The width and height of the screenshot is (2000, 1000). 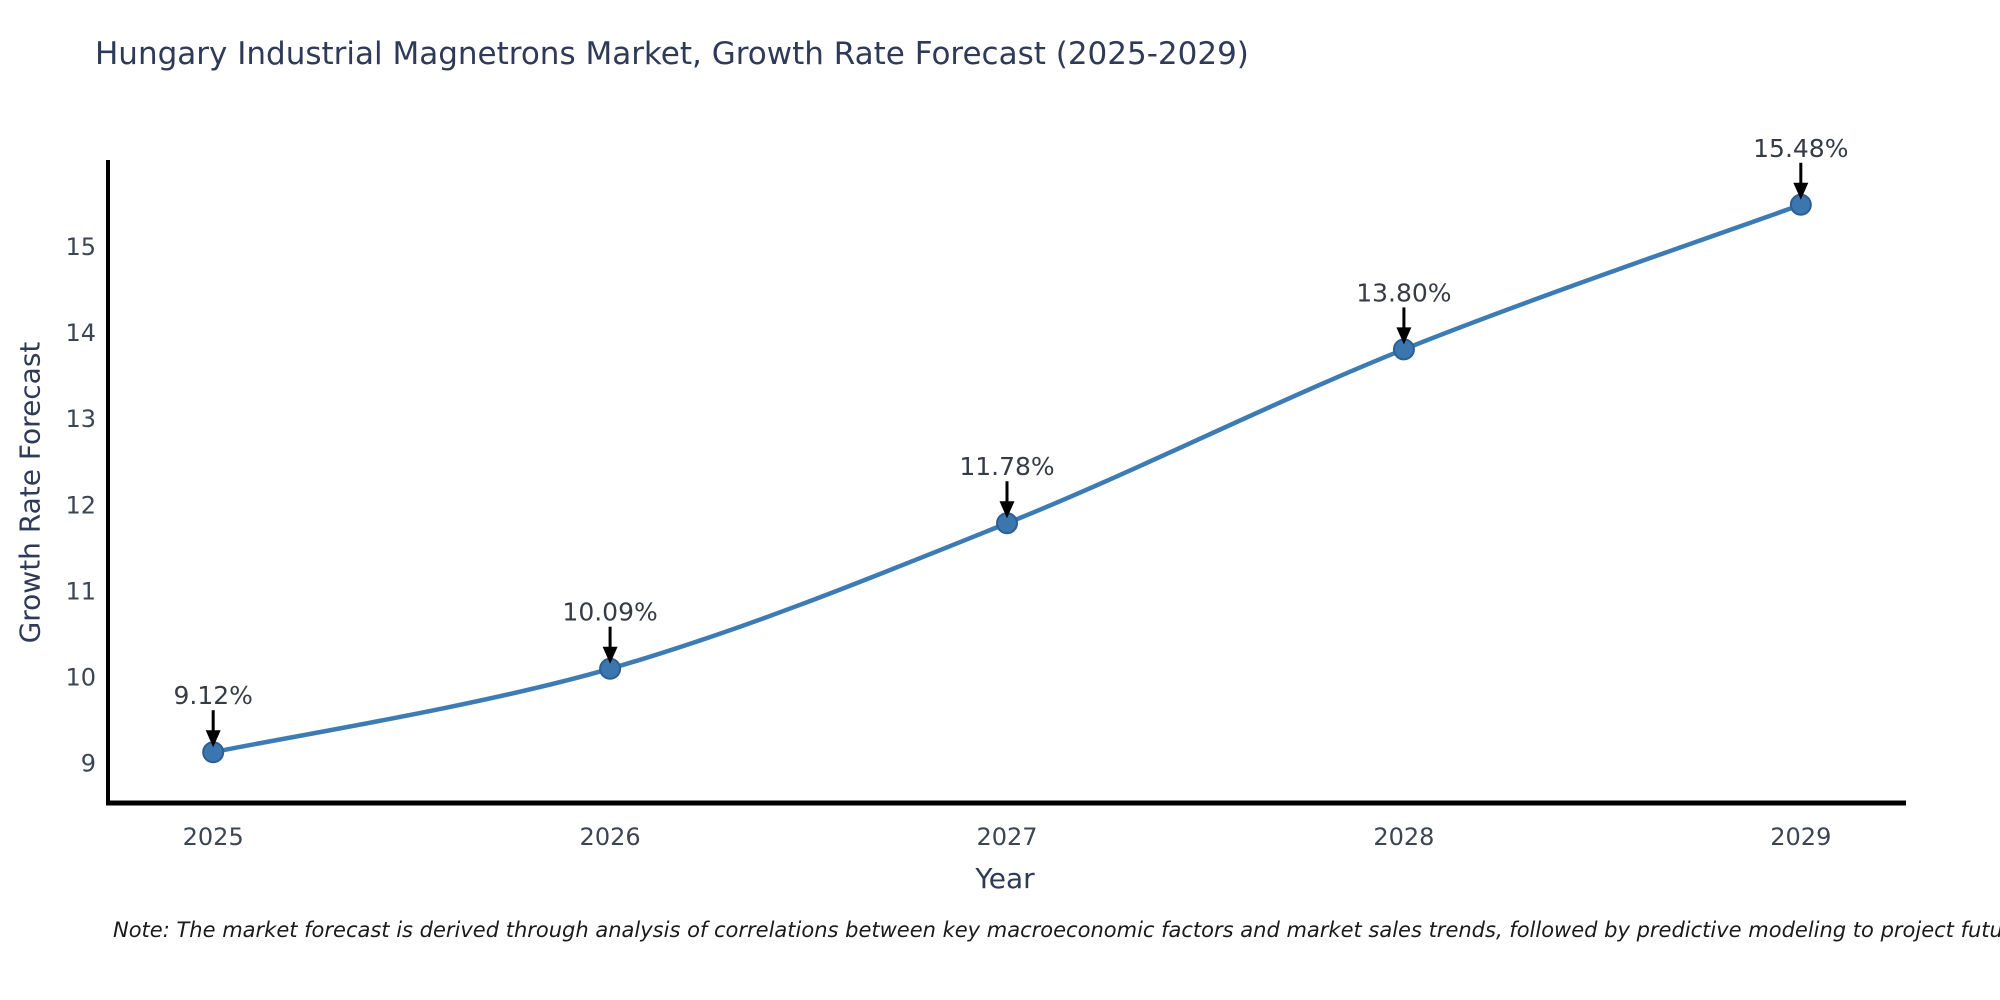 What do you see at coordinates (610, 837) in the screenshot?
I see `x-tick-label: 2026` at bounding box center [610, 837].